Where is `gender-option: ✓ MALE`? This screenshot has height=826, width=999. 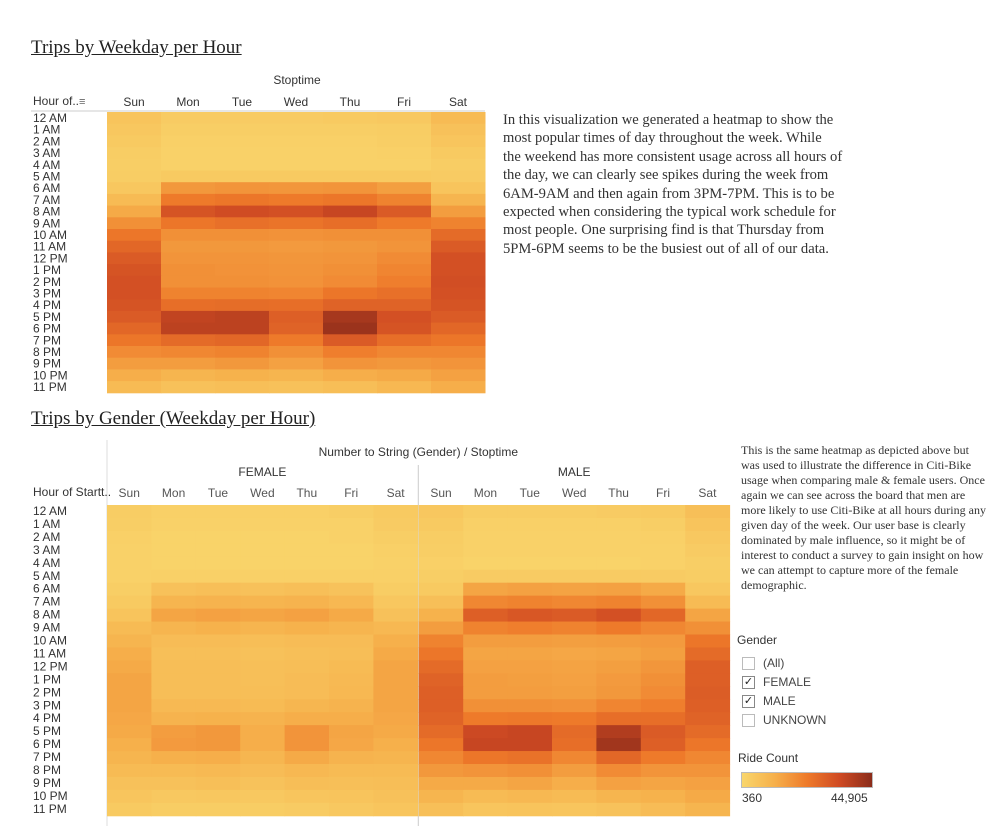
gender-option: ✓ MALE is located at coordinates (769, 701).